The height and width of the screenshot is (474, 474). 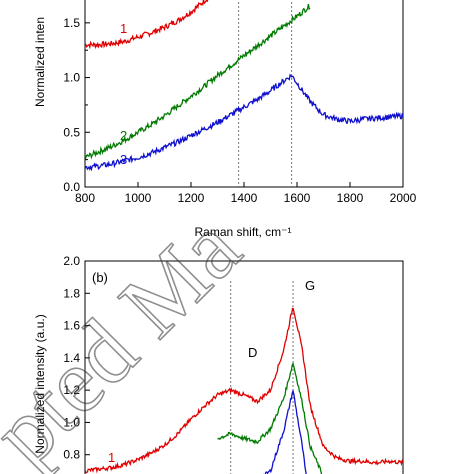 What do you see at coordinates (85, 198) in the screenshot?
I see `x-tick-label: 800` at bounding box center [85, 198].